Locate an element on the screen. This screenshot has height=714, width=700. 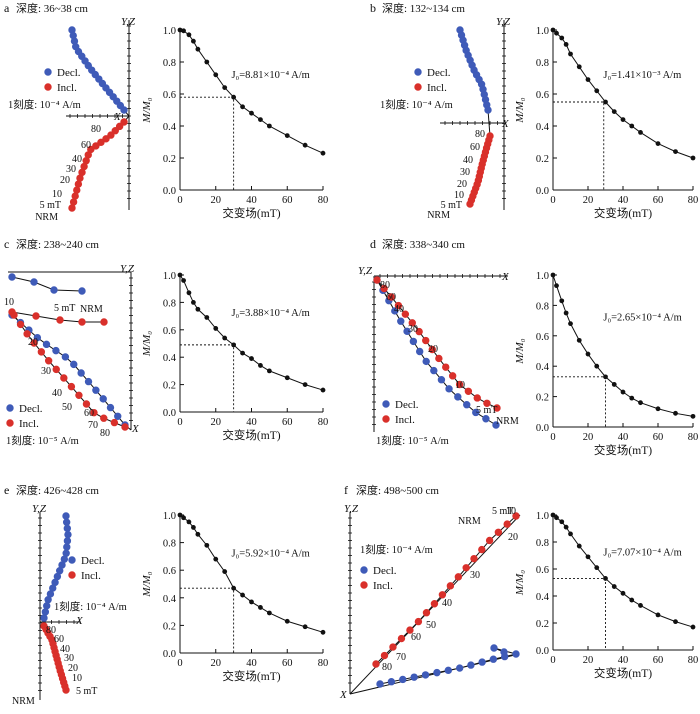
depth-label: 深度: 426~428 cm is located at coordinates (57, 490).